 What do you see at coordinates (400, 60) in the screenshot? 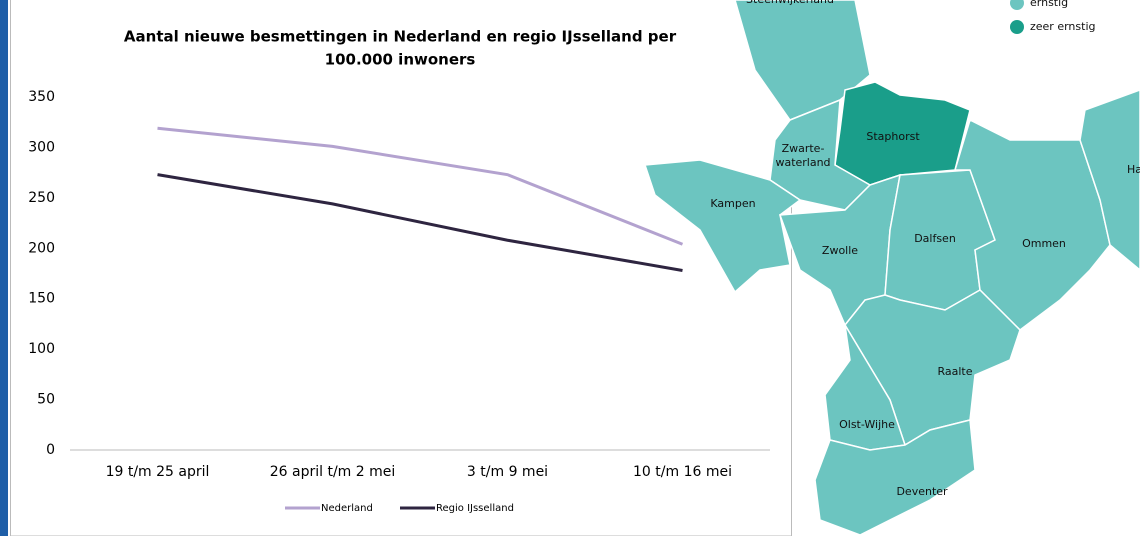
I see `chart-title: 100.000 inwoners` at bounding box center [400, 60].